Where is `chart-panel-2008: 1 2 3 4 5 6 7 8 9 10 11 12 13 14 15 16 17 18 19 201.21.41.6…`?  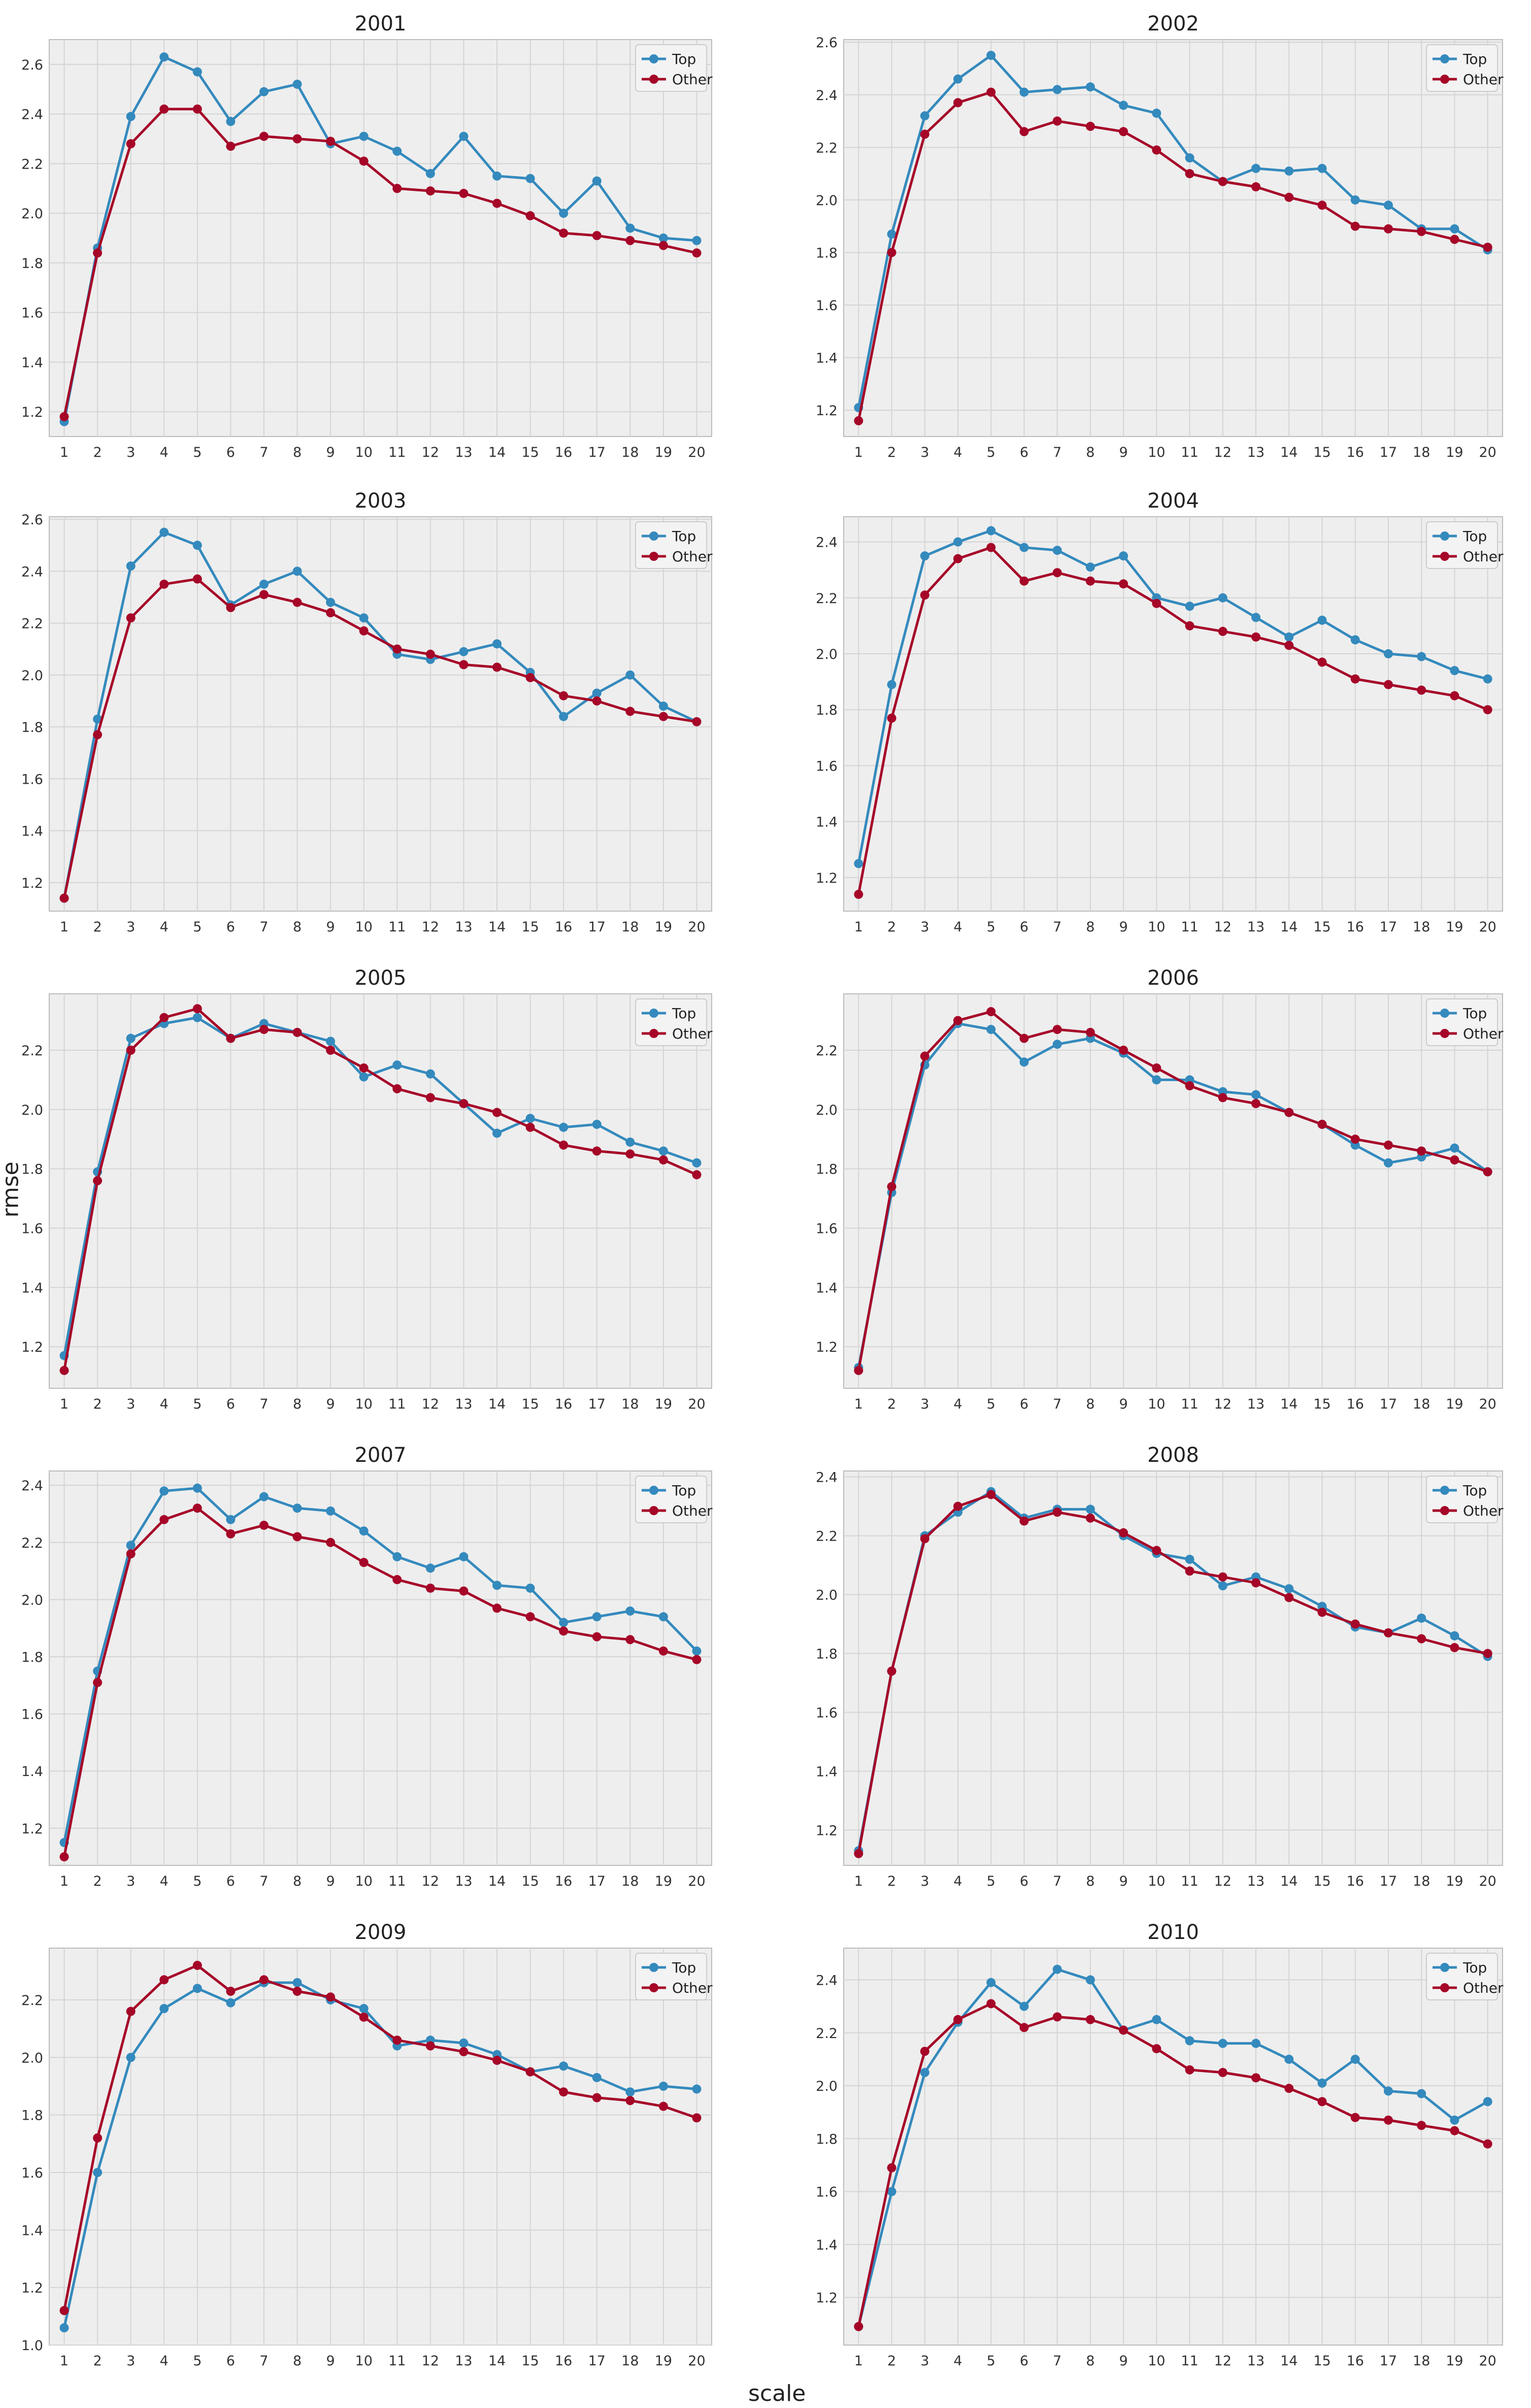 chart-panel-2008: 1 2 3 4 5 6 7 8 9 10 11 12 13 14 15 16 17 18 19 201.21.41.6… is located at coordinates (1160, 1666).